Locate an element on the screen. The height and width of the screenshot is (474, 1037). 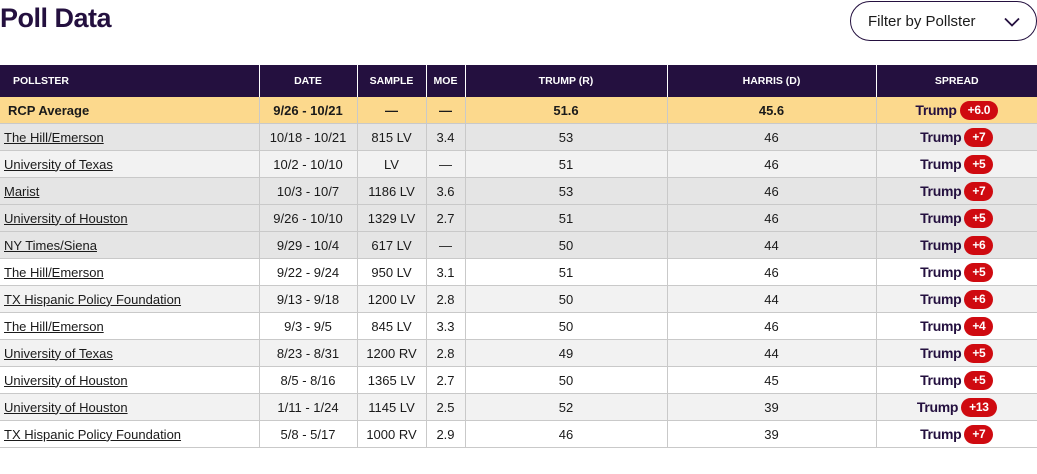
column-header-sample: SAMPLE is located at coordinates (392, 81).